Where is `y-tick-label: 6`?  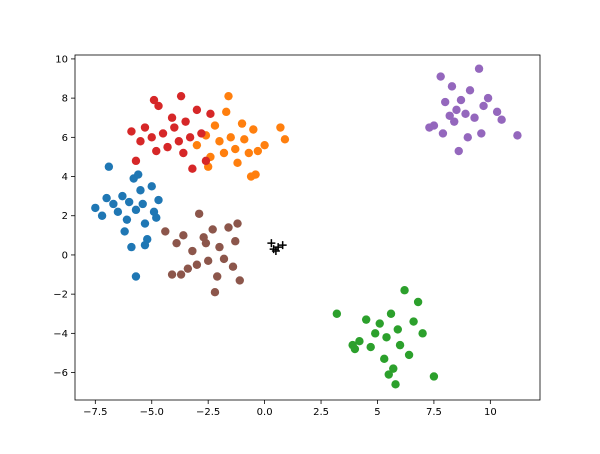
y-tick-label: 6 is located at coordinates (65, 138).